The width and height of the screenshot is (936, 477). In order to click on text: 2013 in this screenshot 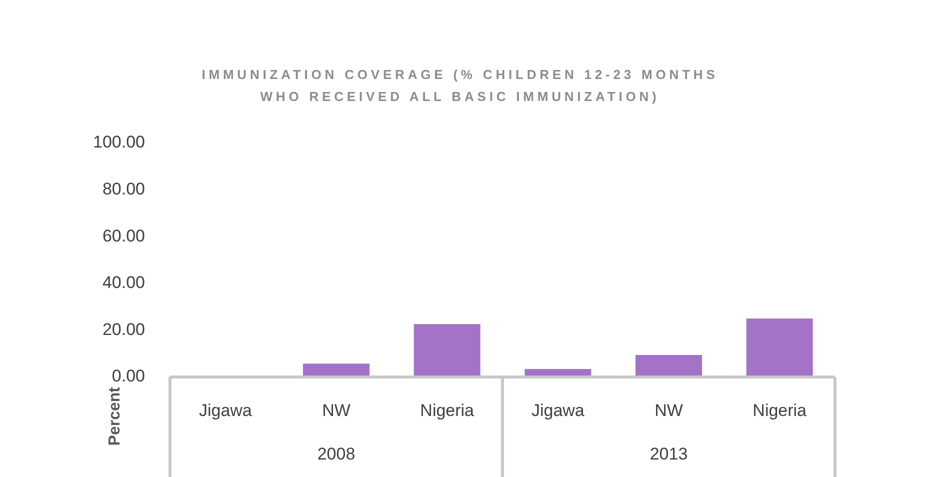, I will do `click(669, 454)`.